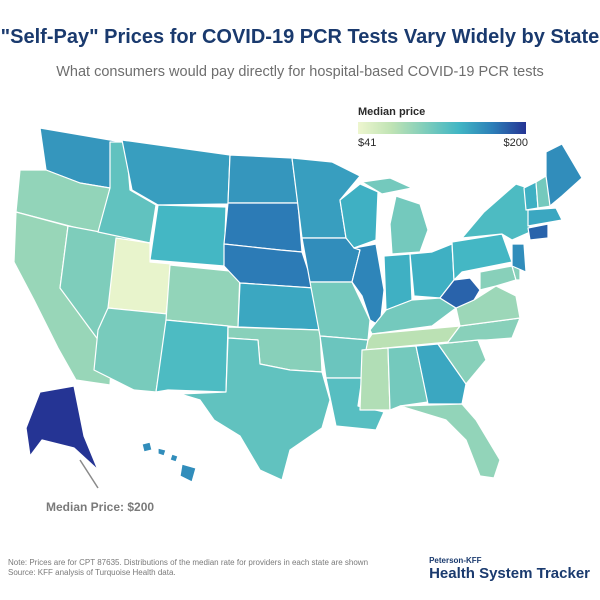  Describe the element at coordinates (100, 507) in the screenshot. I see `alaska-callout-label: Median Price: $200` at that location.